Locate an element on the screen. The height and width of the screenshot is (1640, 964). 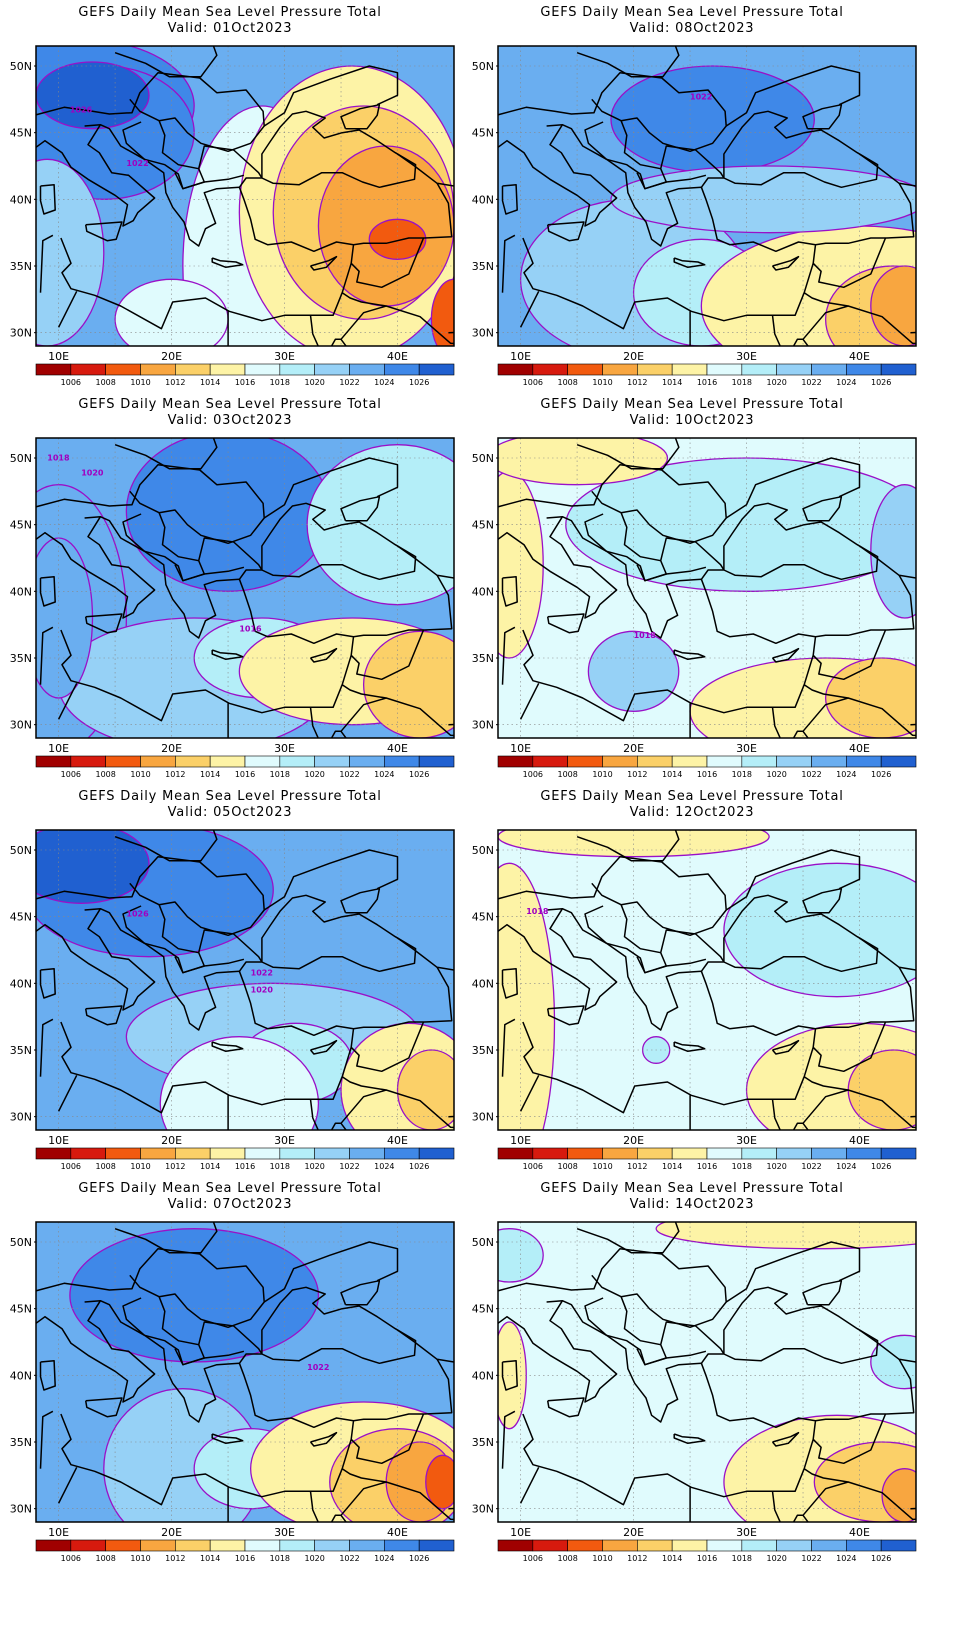
map-frame is located at coordinates (245, 980).